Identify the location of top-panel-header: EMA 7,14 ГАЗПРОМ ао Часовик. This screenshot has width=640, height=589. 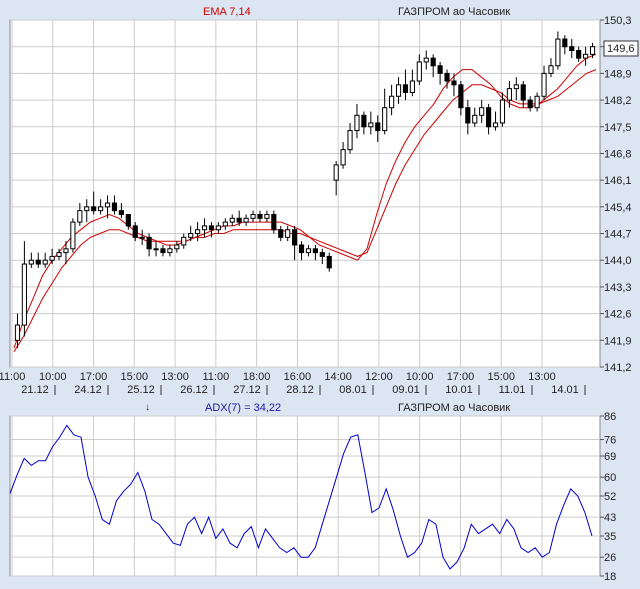
(320, 10).